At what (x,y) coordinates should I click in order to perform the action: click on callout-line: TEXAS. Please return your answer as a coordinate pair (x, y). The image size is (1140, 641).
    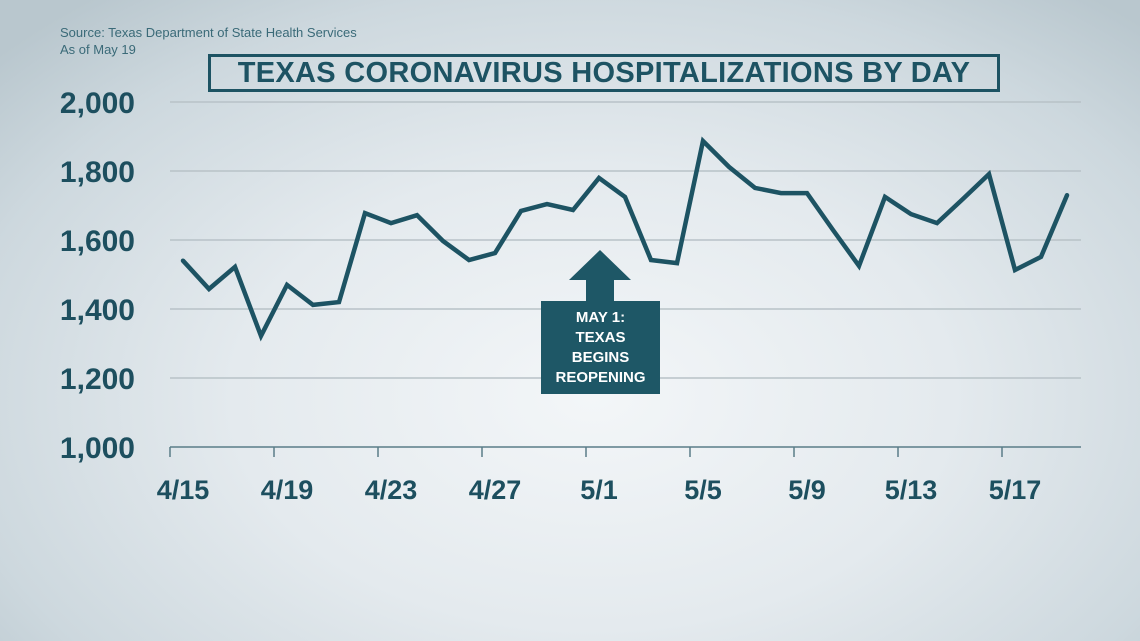
    Looking at the image, I should click on (600, 337).